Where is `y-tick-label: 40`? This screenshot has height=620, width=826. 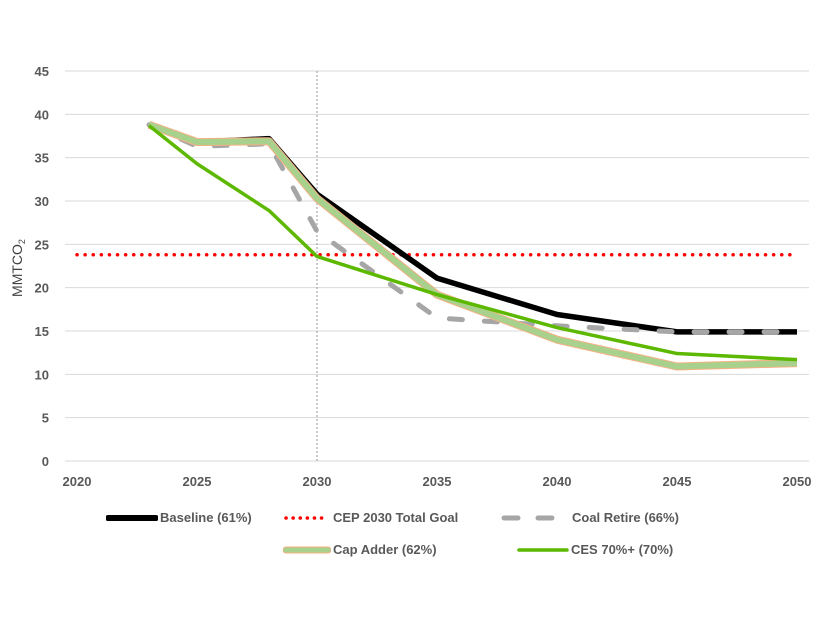 y-tick-label: 40 is located at coordinates (42, 114).